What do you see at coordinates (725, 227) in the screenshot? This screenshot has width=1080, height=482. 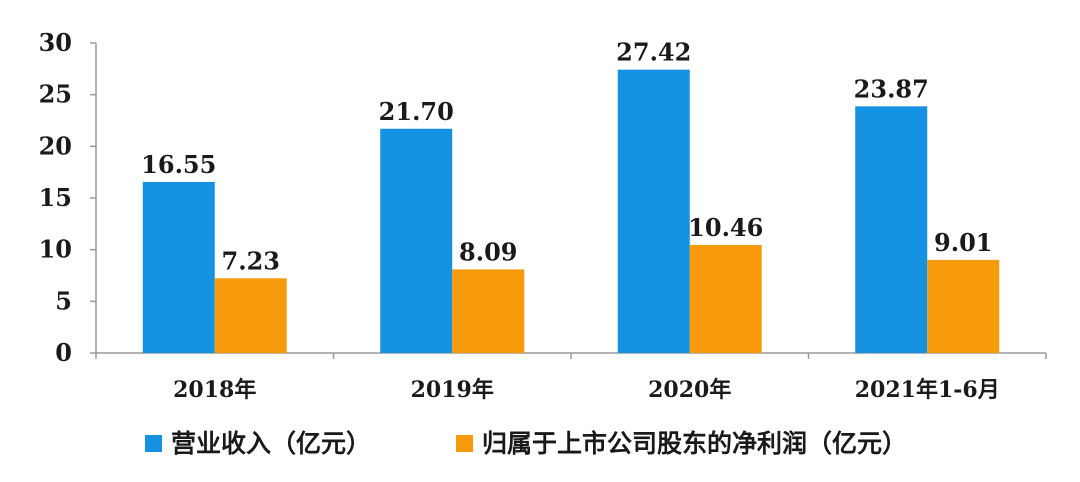 I see `data-label: 10.46` at bounding box center [725, 227].